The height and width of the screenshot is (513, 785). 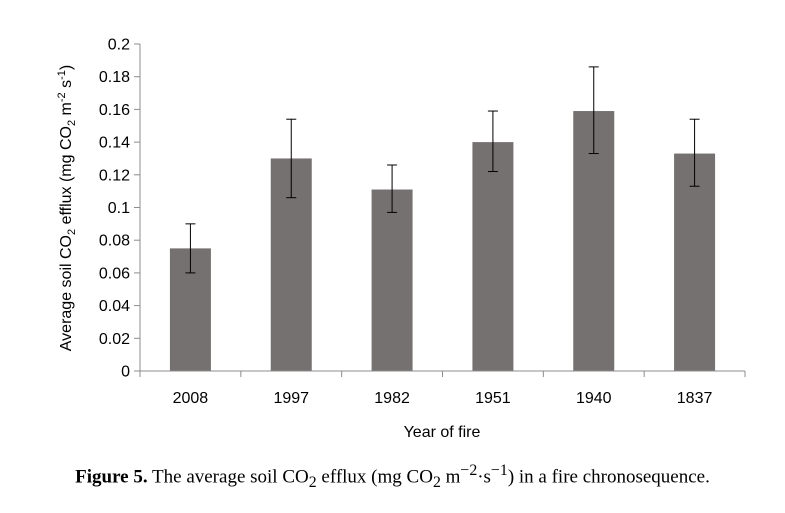 I want to click on y-tick-label: 0, so click(x=125, y=372).